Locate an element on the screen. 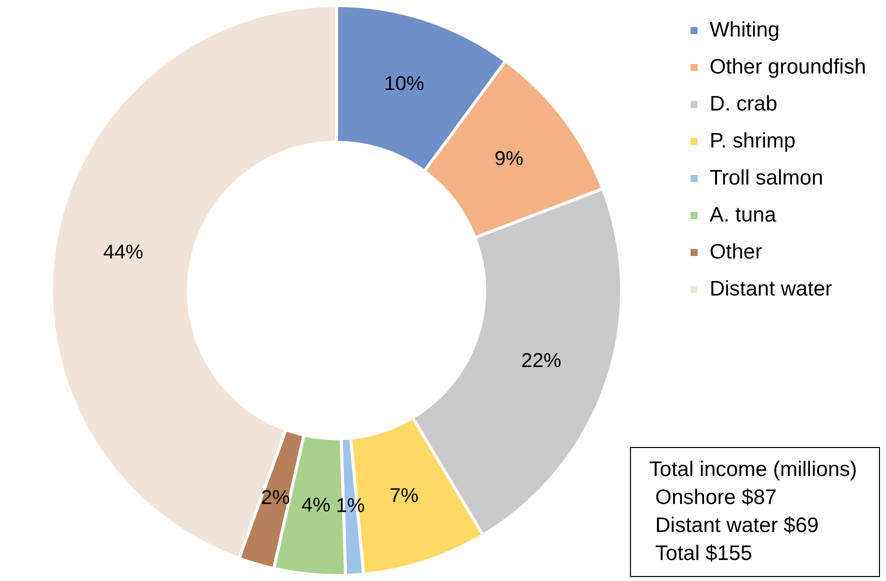 This screenshot has width=886, height=581. legend-label: A. tuna is located at coordinates (743, 214).